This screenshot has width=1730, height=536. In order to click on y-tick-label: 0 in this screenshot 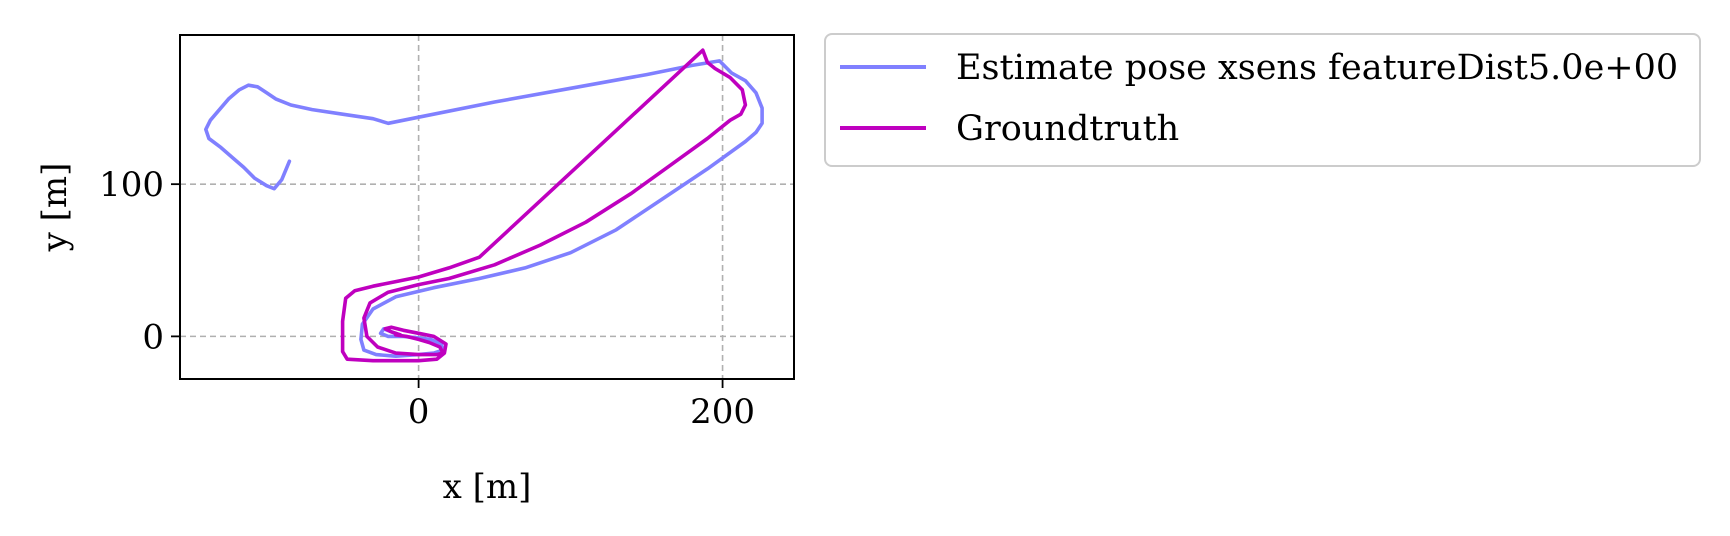, I will do `click(153, 337)`.